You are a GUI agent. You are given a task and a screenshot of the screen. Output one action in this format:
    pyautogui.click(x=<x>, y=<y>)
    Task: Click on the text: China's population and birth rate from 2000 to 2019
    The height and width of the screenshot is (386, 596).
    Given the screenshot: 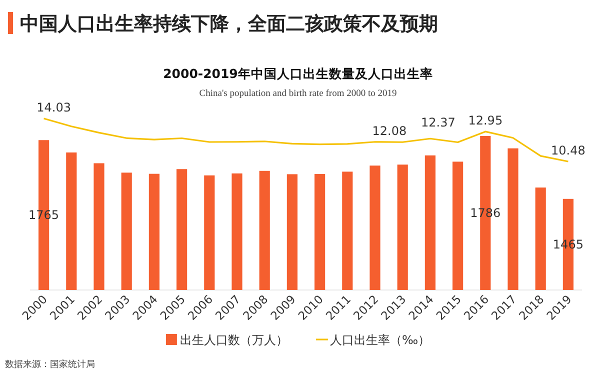 What is the action you would take?
    pyautogui.click(x=298, y=94)
    